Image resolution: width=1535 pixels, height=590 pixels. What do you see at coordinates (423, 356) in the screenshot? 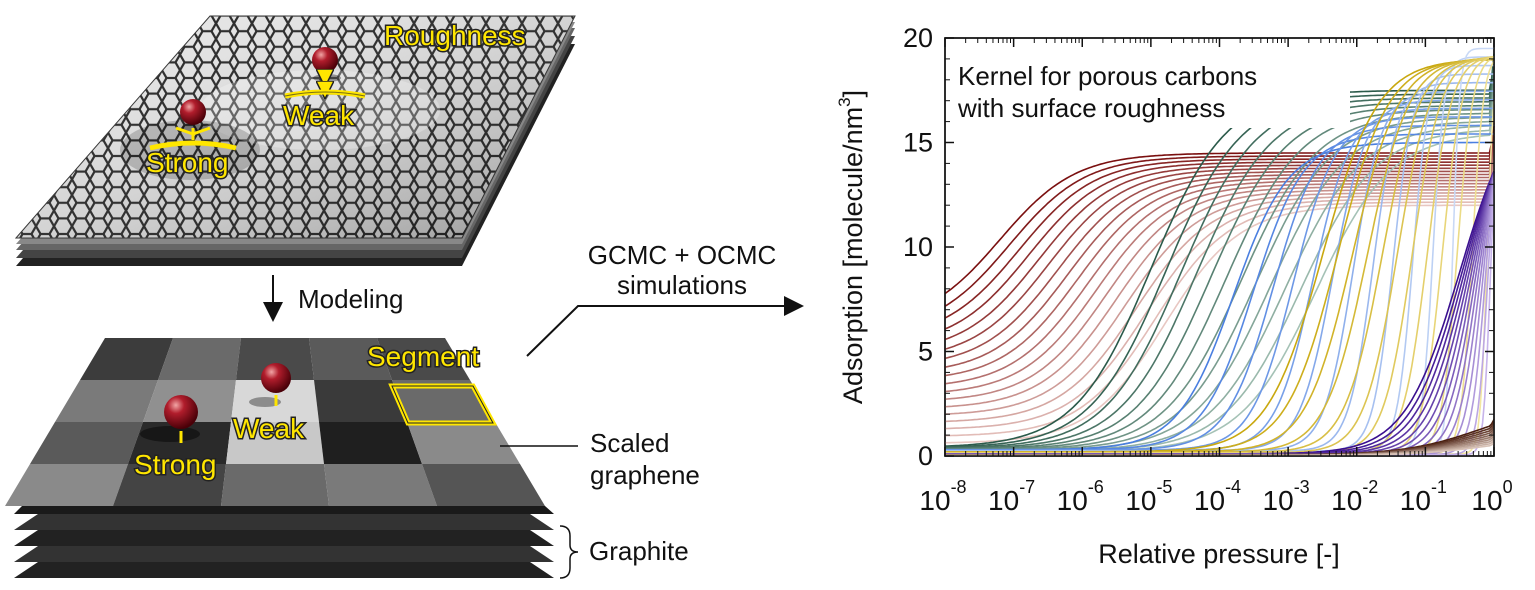
I see `segment-label: Segment` at bounding box center [423, 356].